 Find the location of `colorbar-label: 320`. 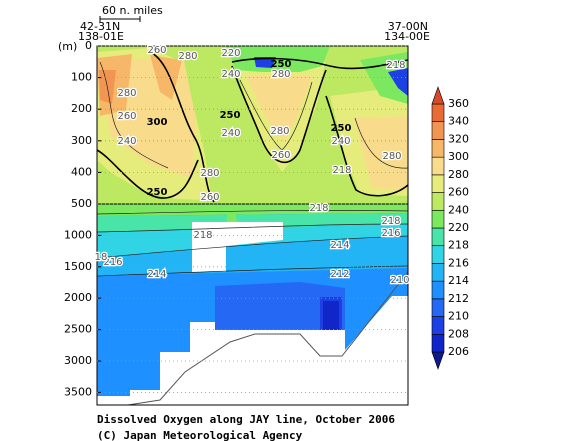

colorbar-label: 320 is located at coordinates (458, 138).